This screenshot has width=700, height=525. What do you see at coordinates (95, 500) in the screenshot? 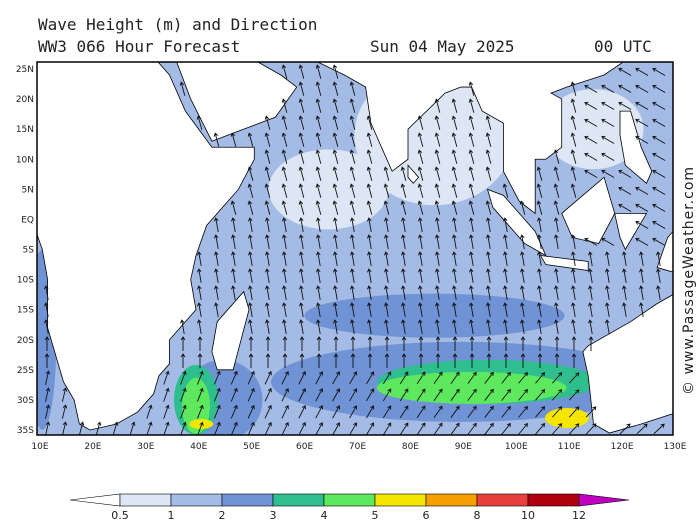
I see `legend-arrow-left` at bounding box center [95, 500].